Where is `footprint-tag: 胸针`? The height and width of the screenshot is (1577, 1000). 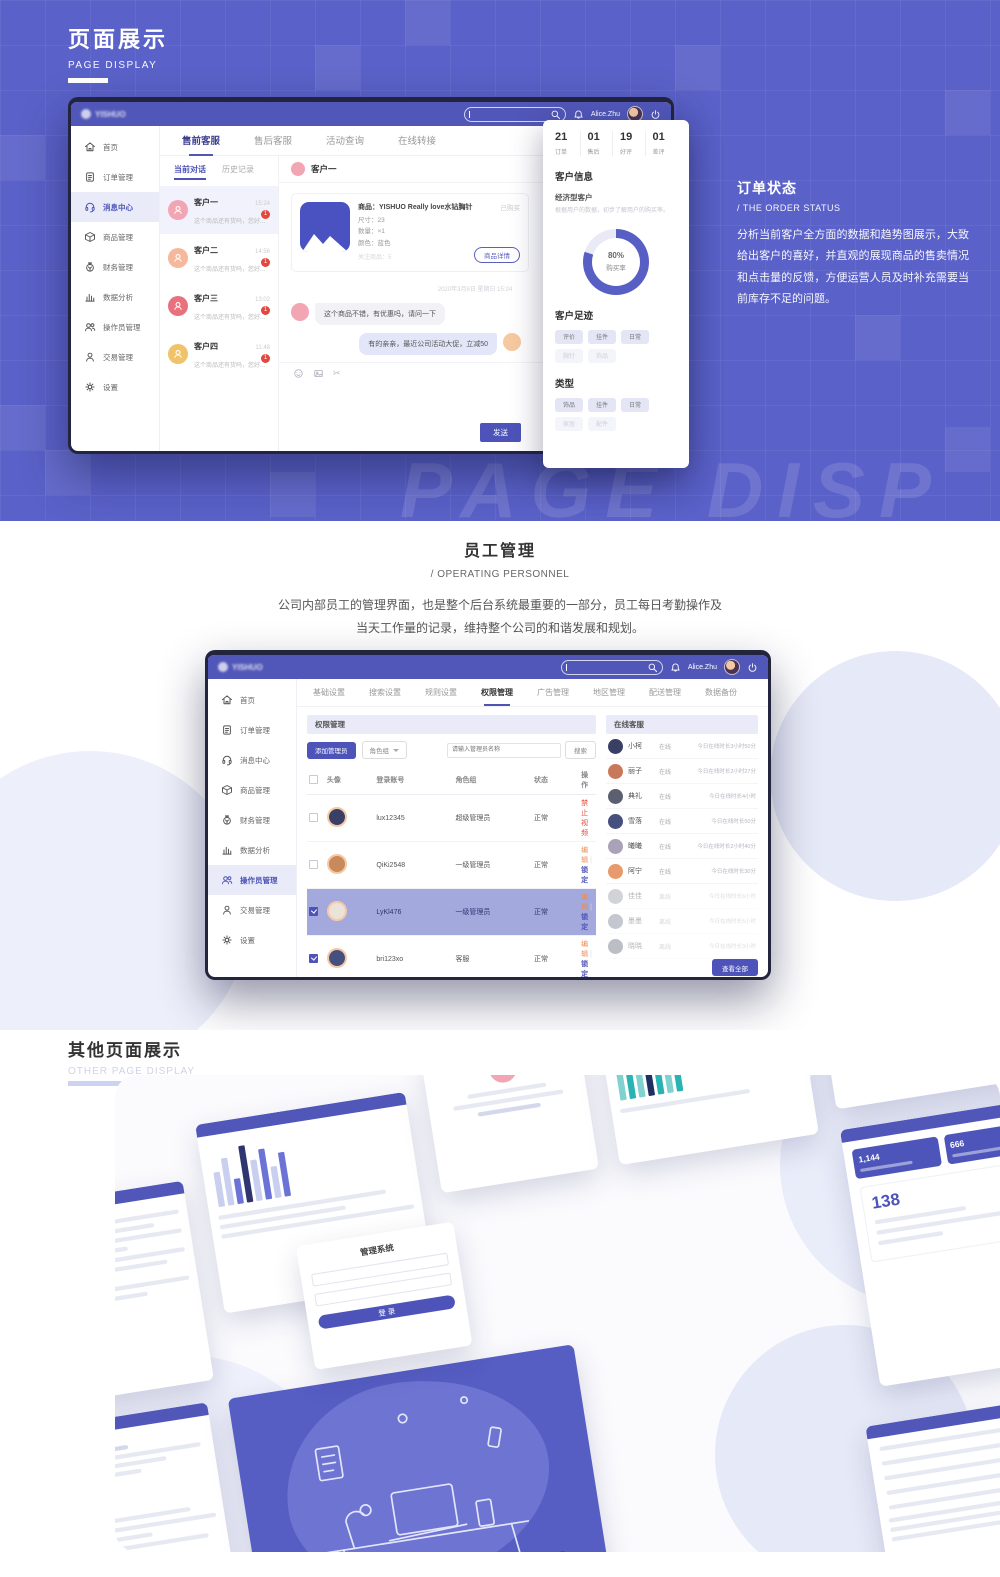
footprint-tag: 胸针 is located at coordinates (569, 355).